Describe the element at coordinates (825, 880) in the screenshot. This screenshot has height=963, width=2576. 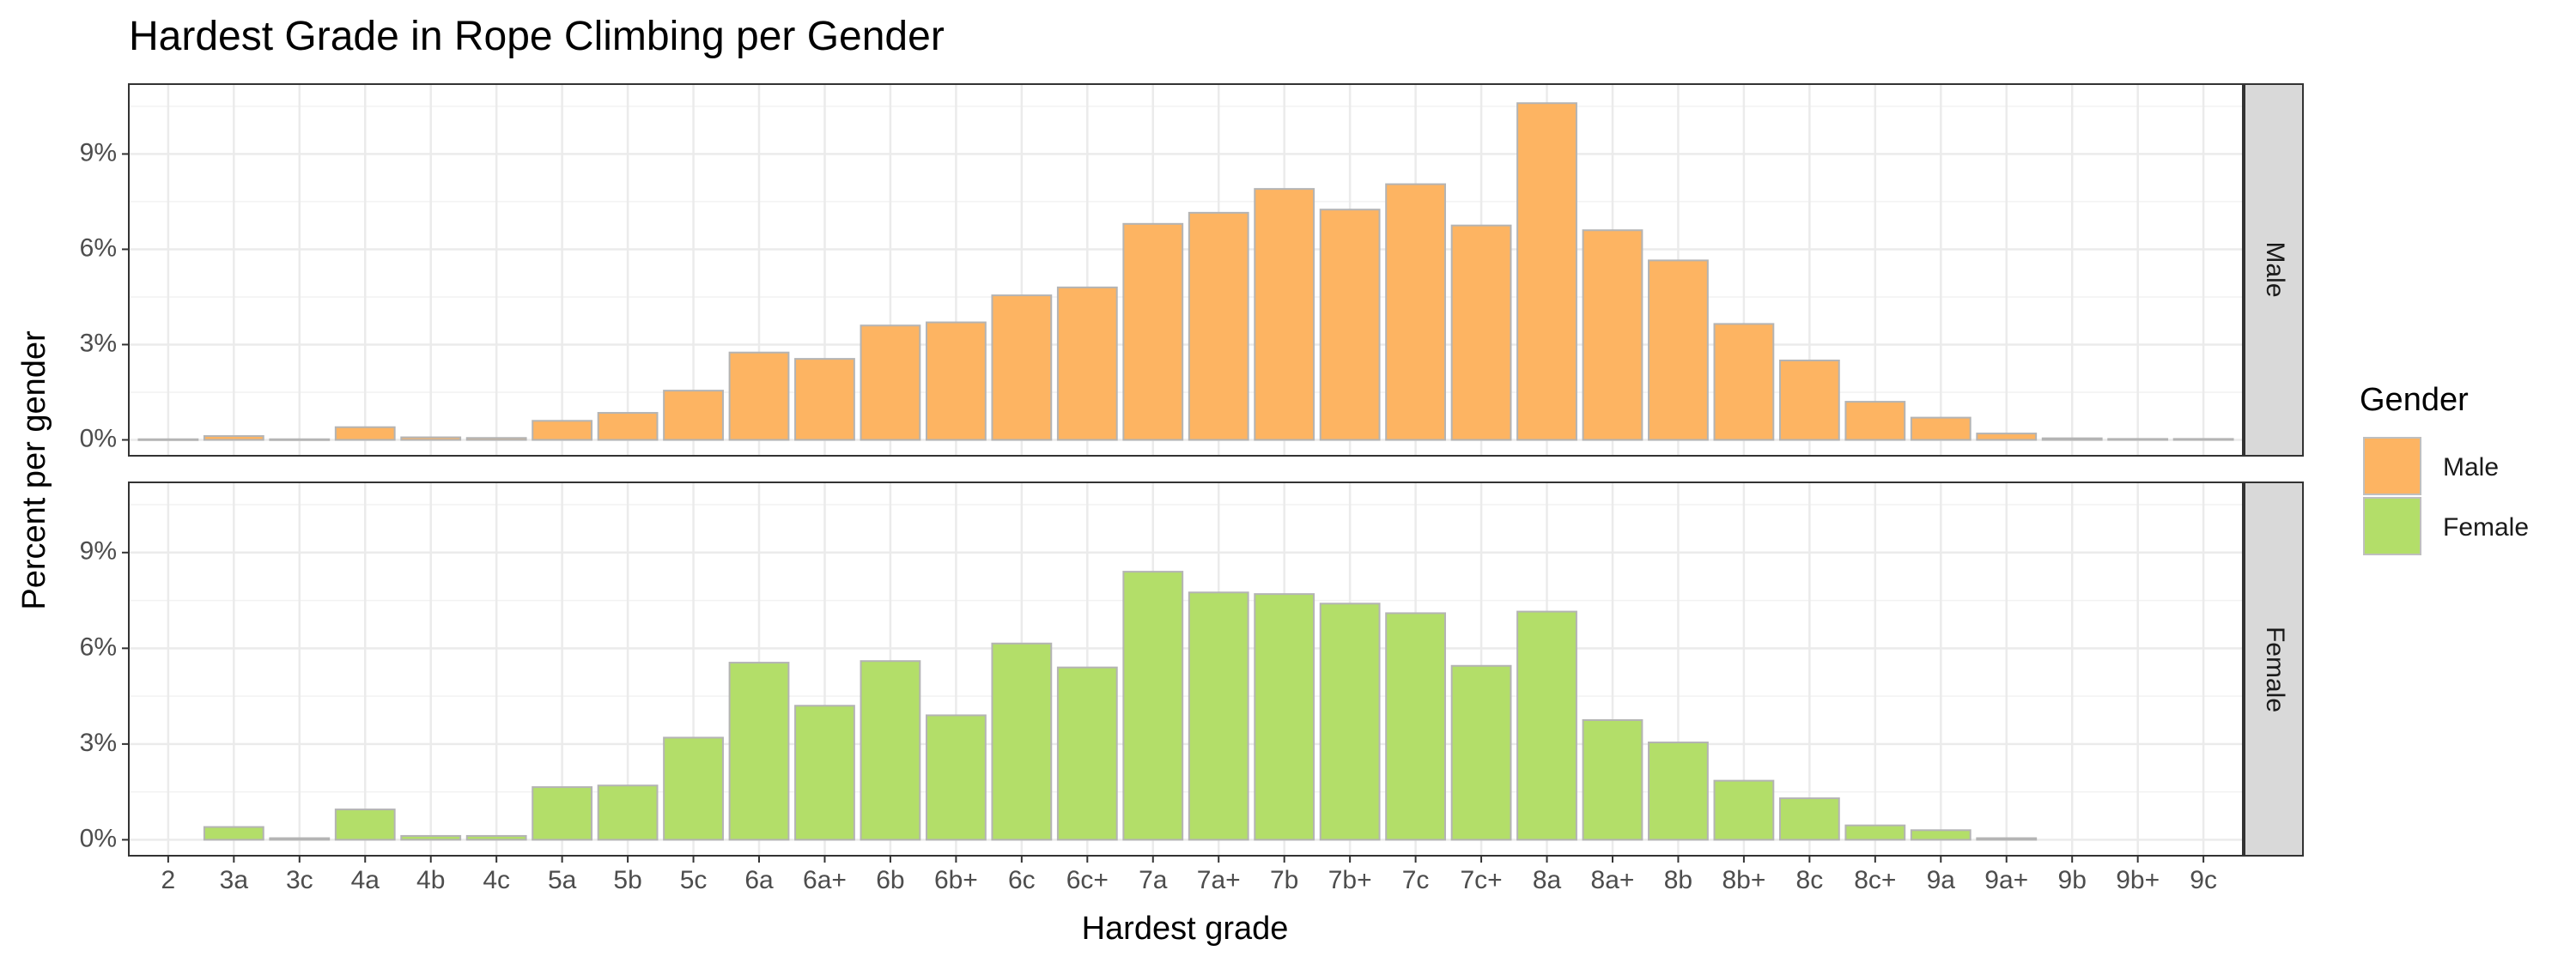
I see `x-tick-label: 6a+` at that location.